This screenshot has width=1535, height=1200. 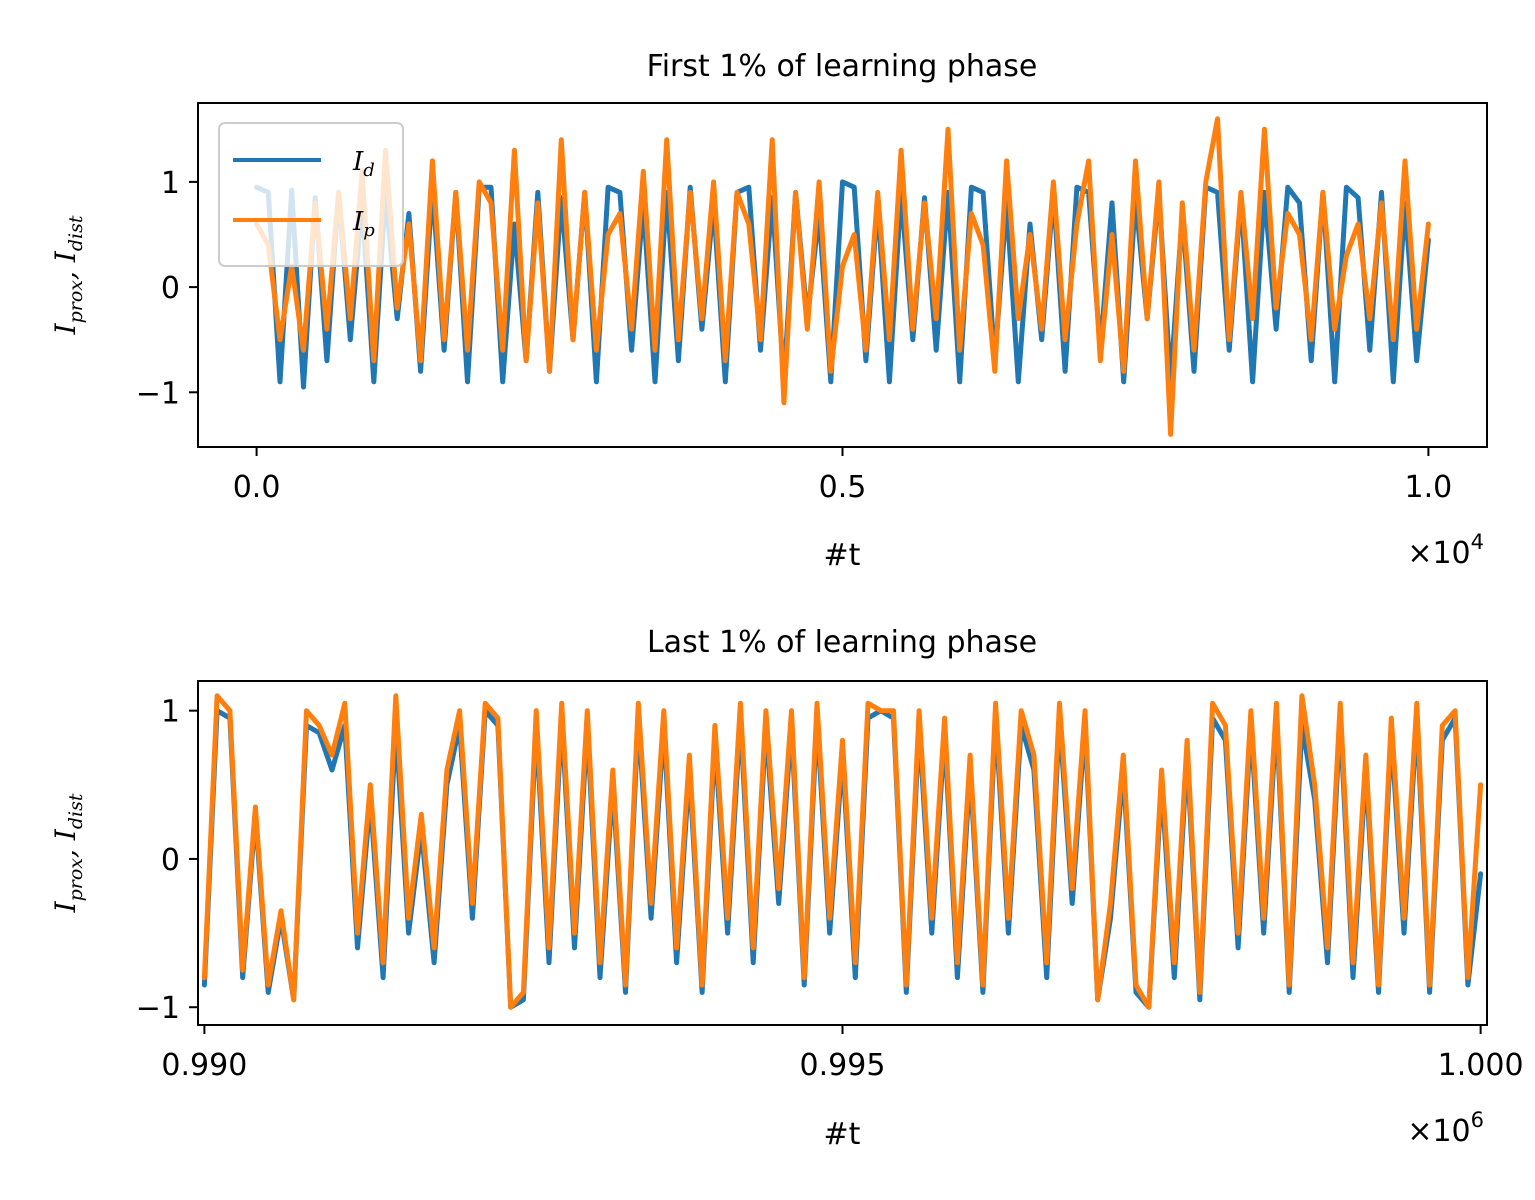 I want to click on x-tick-label: 0.990, so click(x=204, y=1065).